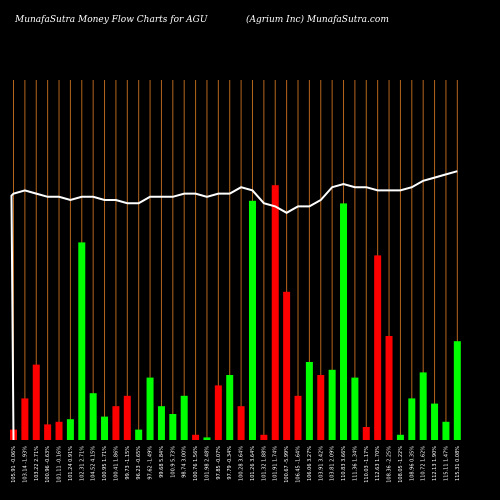  I want to click on x-tick-label: 100.9 5.73%, so click(173, 462).